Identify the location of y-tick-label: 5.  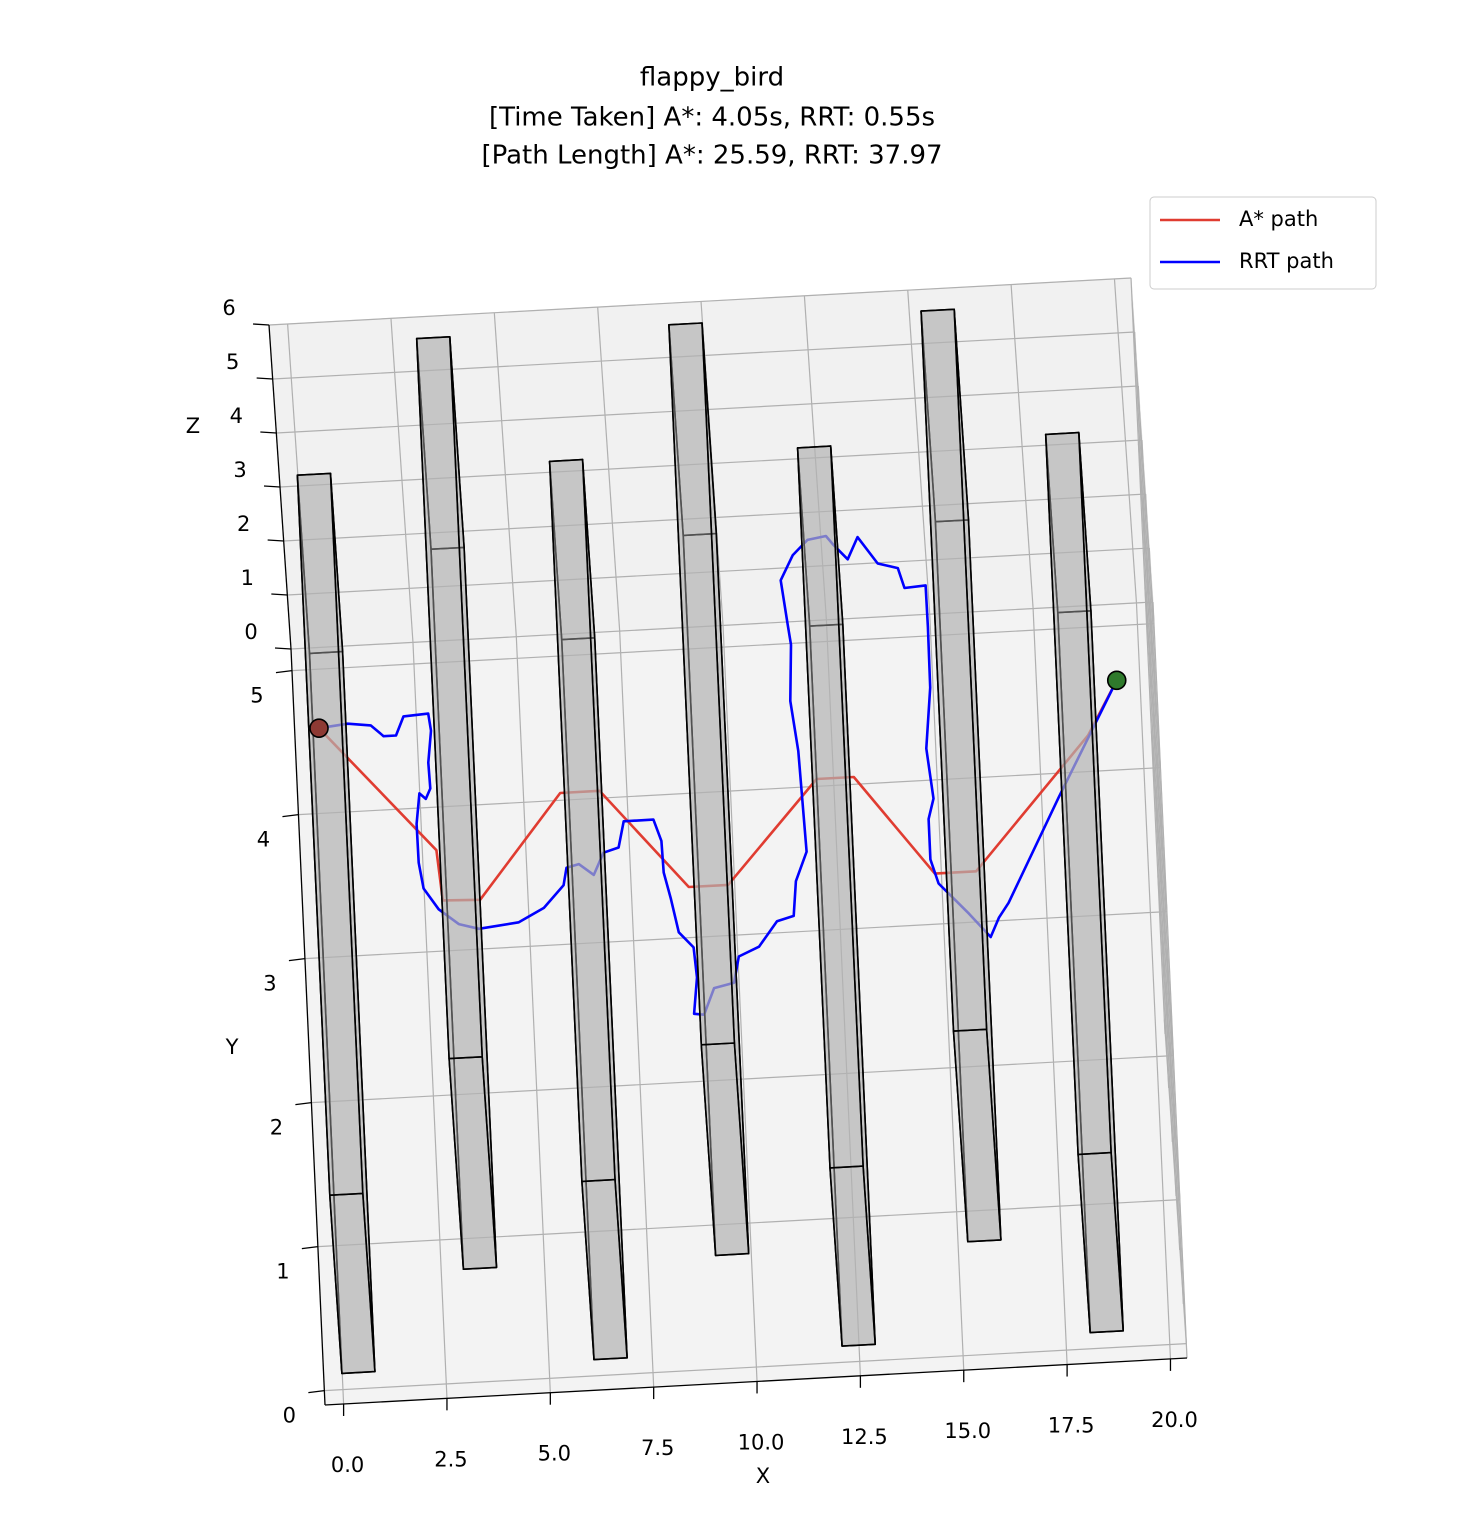
(256, 696).